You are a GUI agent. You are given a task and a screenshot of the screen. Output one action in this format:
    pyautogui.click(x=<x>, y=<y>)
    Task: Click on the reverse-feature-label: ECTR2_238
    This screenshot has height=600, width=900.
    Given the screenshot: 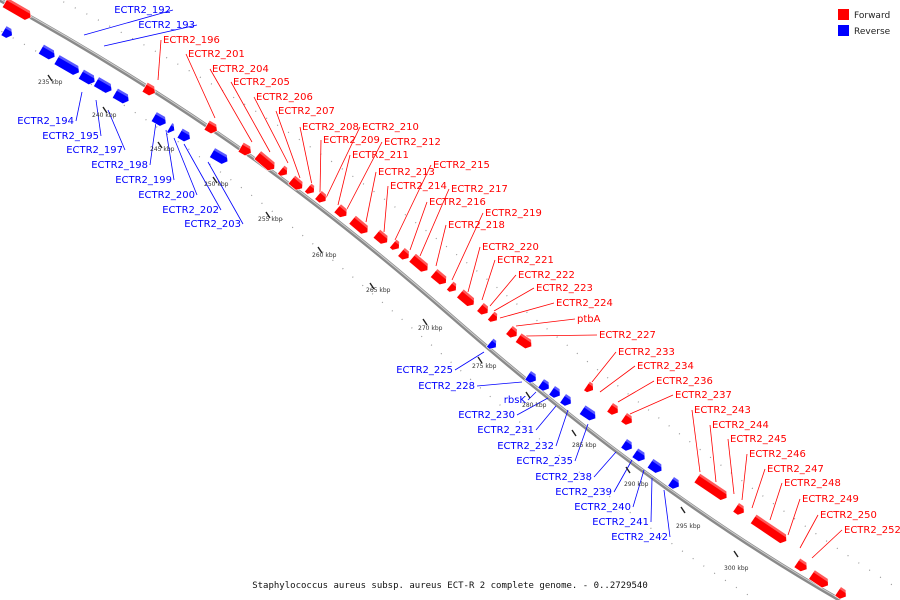 What is the action you would take?
    pyautogui.click(x=563, y=477)
    